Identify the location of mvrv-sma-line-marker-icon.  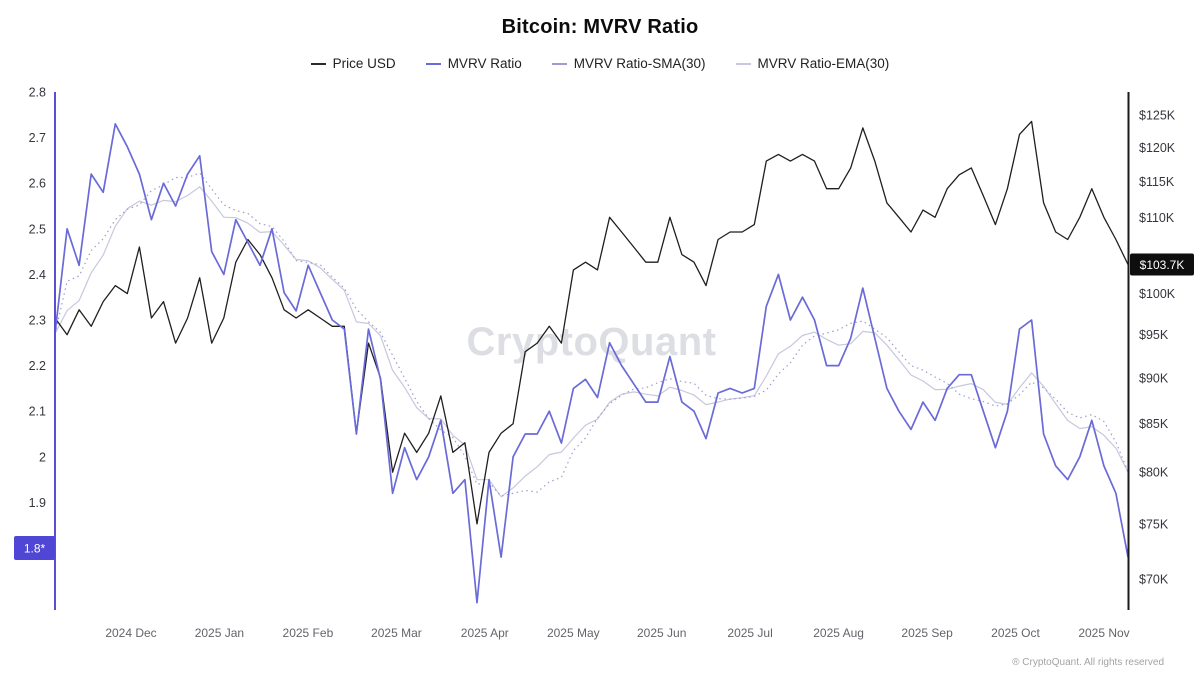
(559, 63).